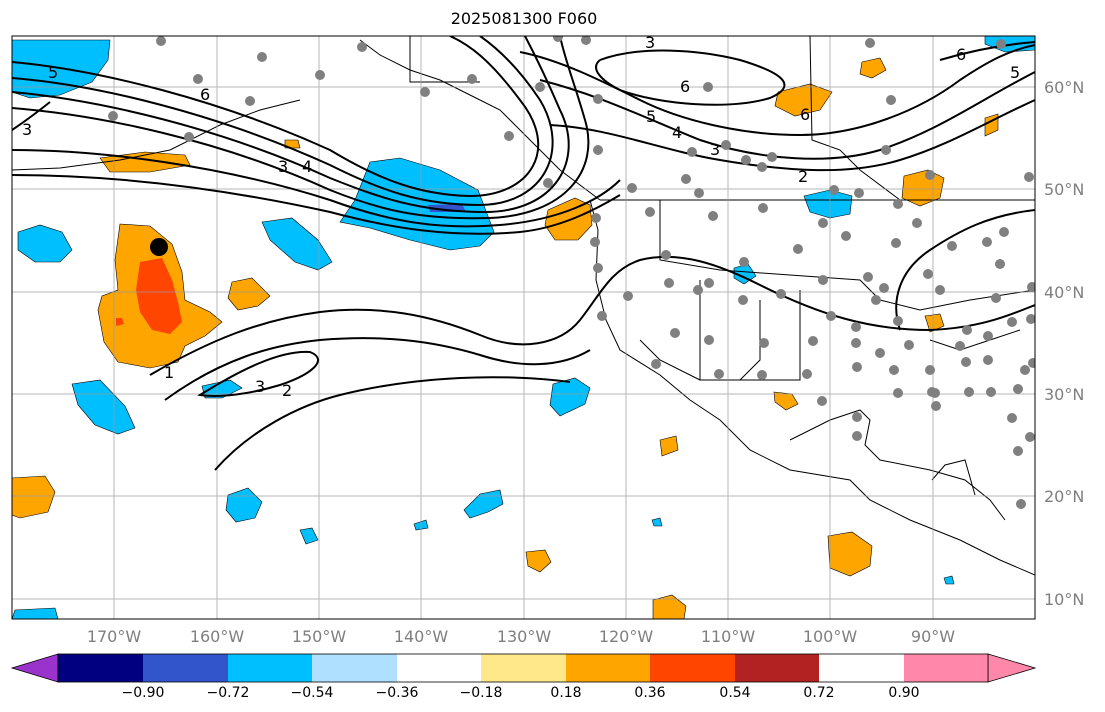 This screenshot has height=712, width=1105. What do you see at coordinates (1064, 292) in the screenshot?
I see `lat-label: 40°N` at bounding box center [1064, 292].